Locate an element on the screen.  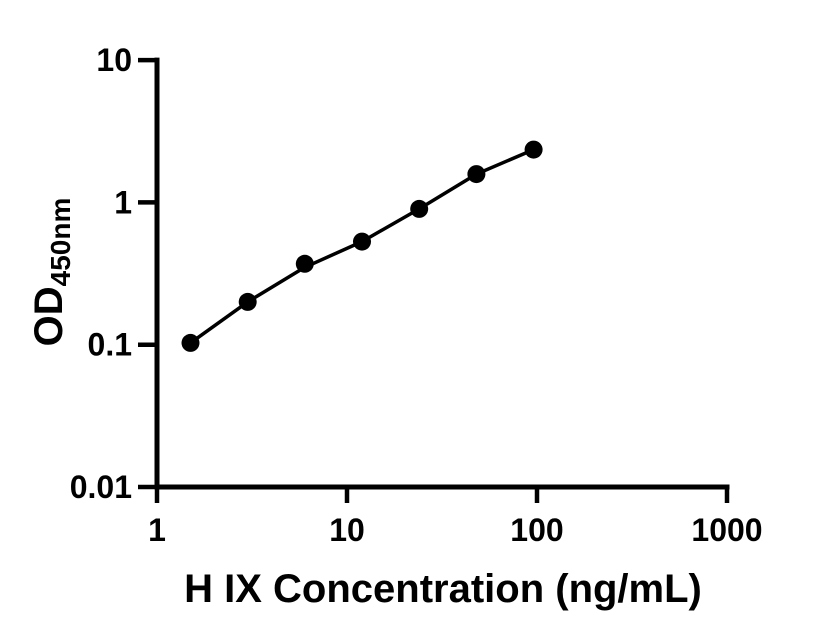
x-tick-label: 1 is located at coordinates (157, 530).